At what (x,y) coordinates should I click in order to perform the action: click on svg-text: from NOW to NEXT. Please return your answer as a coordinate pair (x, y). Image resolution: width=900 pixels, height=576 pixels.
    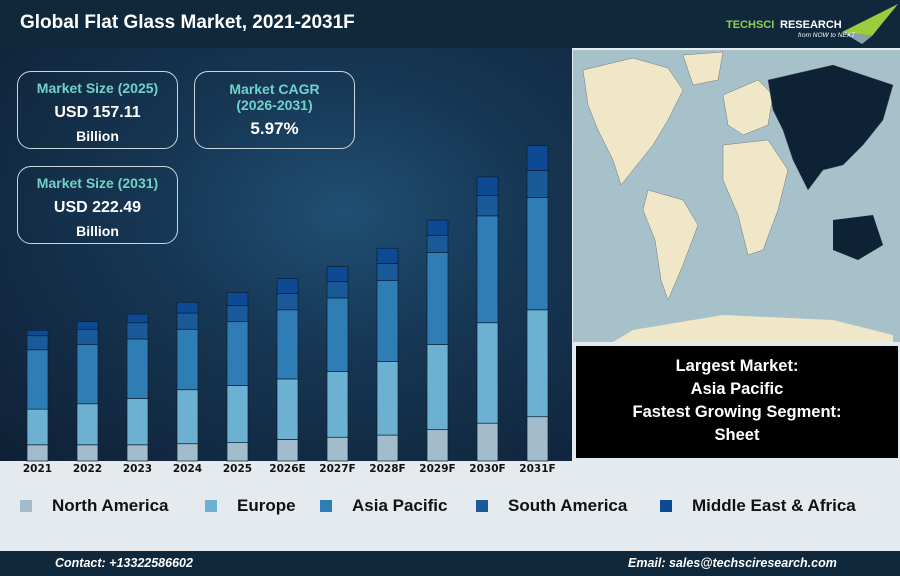
    Looking at the image, I should click on (827, 35).